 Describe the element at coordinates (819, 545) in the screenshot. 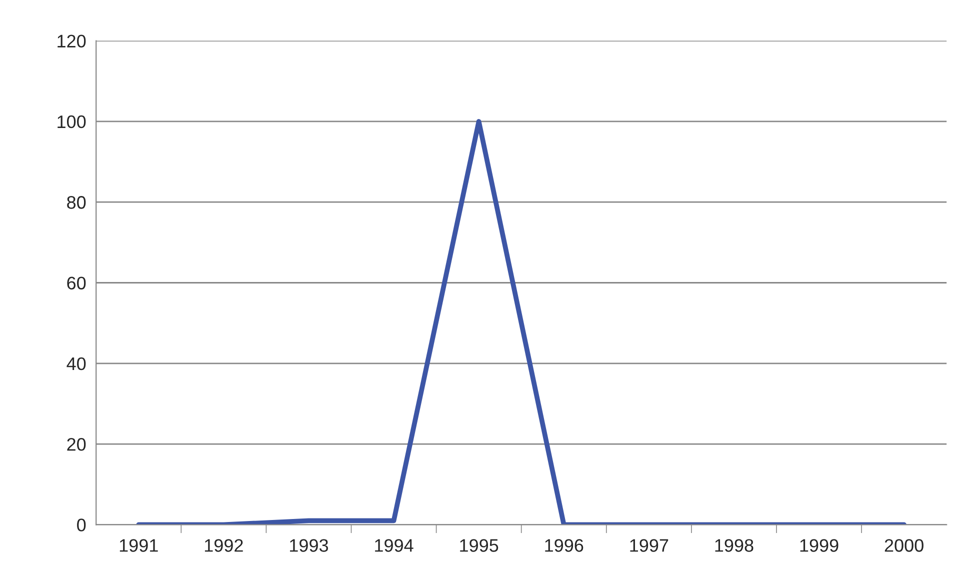

I see `x-tick-label: 1999` at that location.